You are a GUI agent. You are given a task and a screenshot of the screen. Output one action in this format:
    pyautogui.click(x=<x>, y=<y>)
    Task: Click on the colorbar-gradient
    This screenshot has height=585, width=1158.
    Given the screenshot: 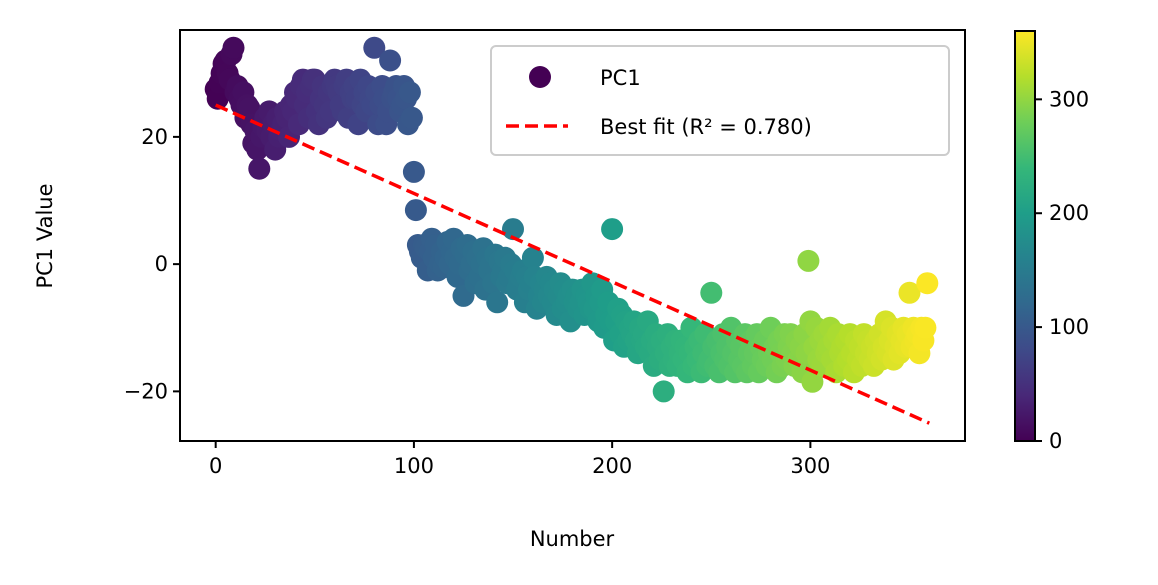 What is the action you would take?
    pyautogui.click(x=1025, y=236)
    